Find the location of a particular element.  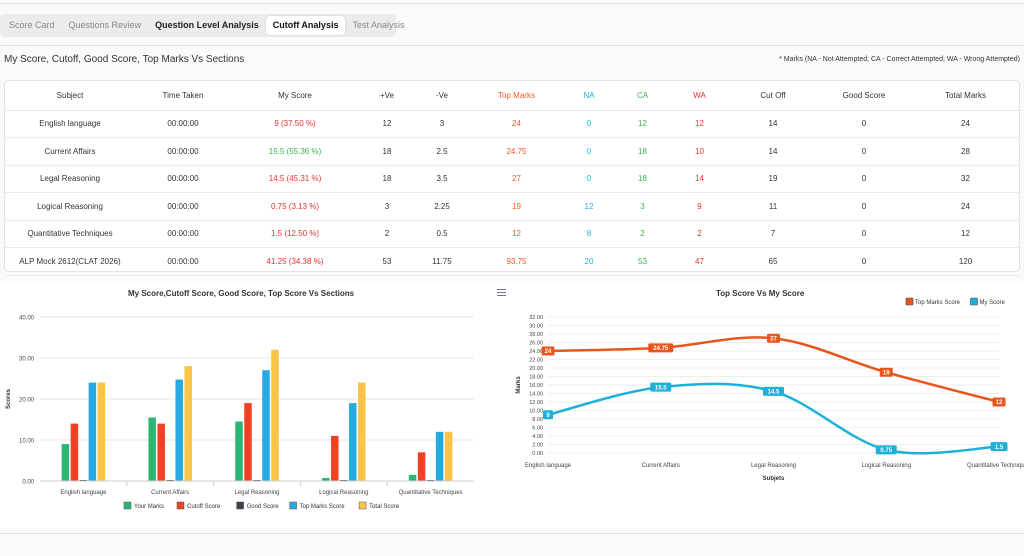

table-cell: Logical Reasoning is located at coordinates (70, 206).